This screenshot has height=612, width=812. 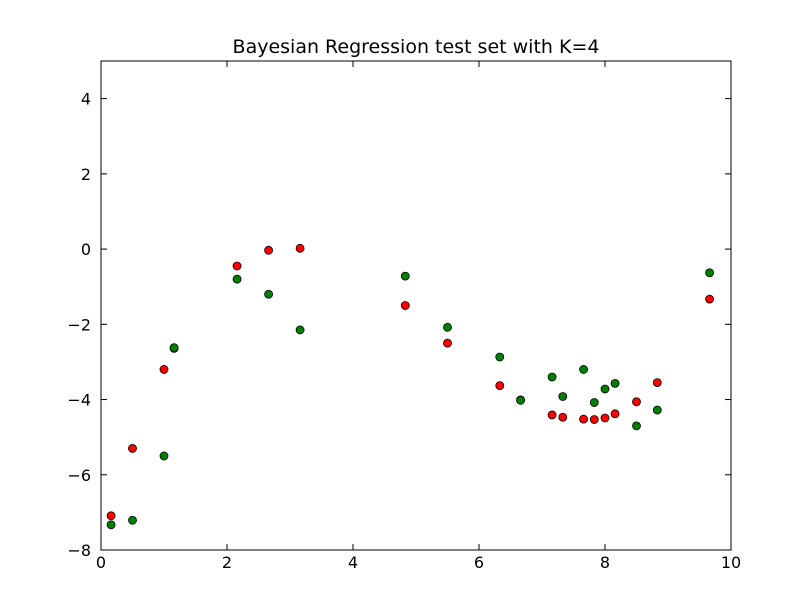 What do you see at coordinates (86, 249) in the screenshot?
I see `y-tick-label: 0` at bounding box center [86, 249].